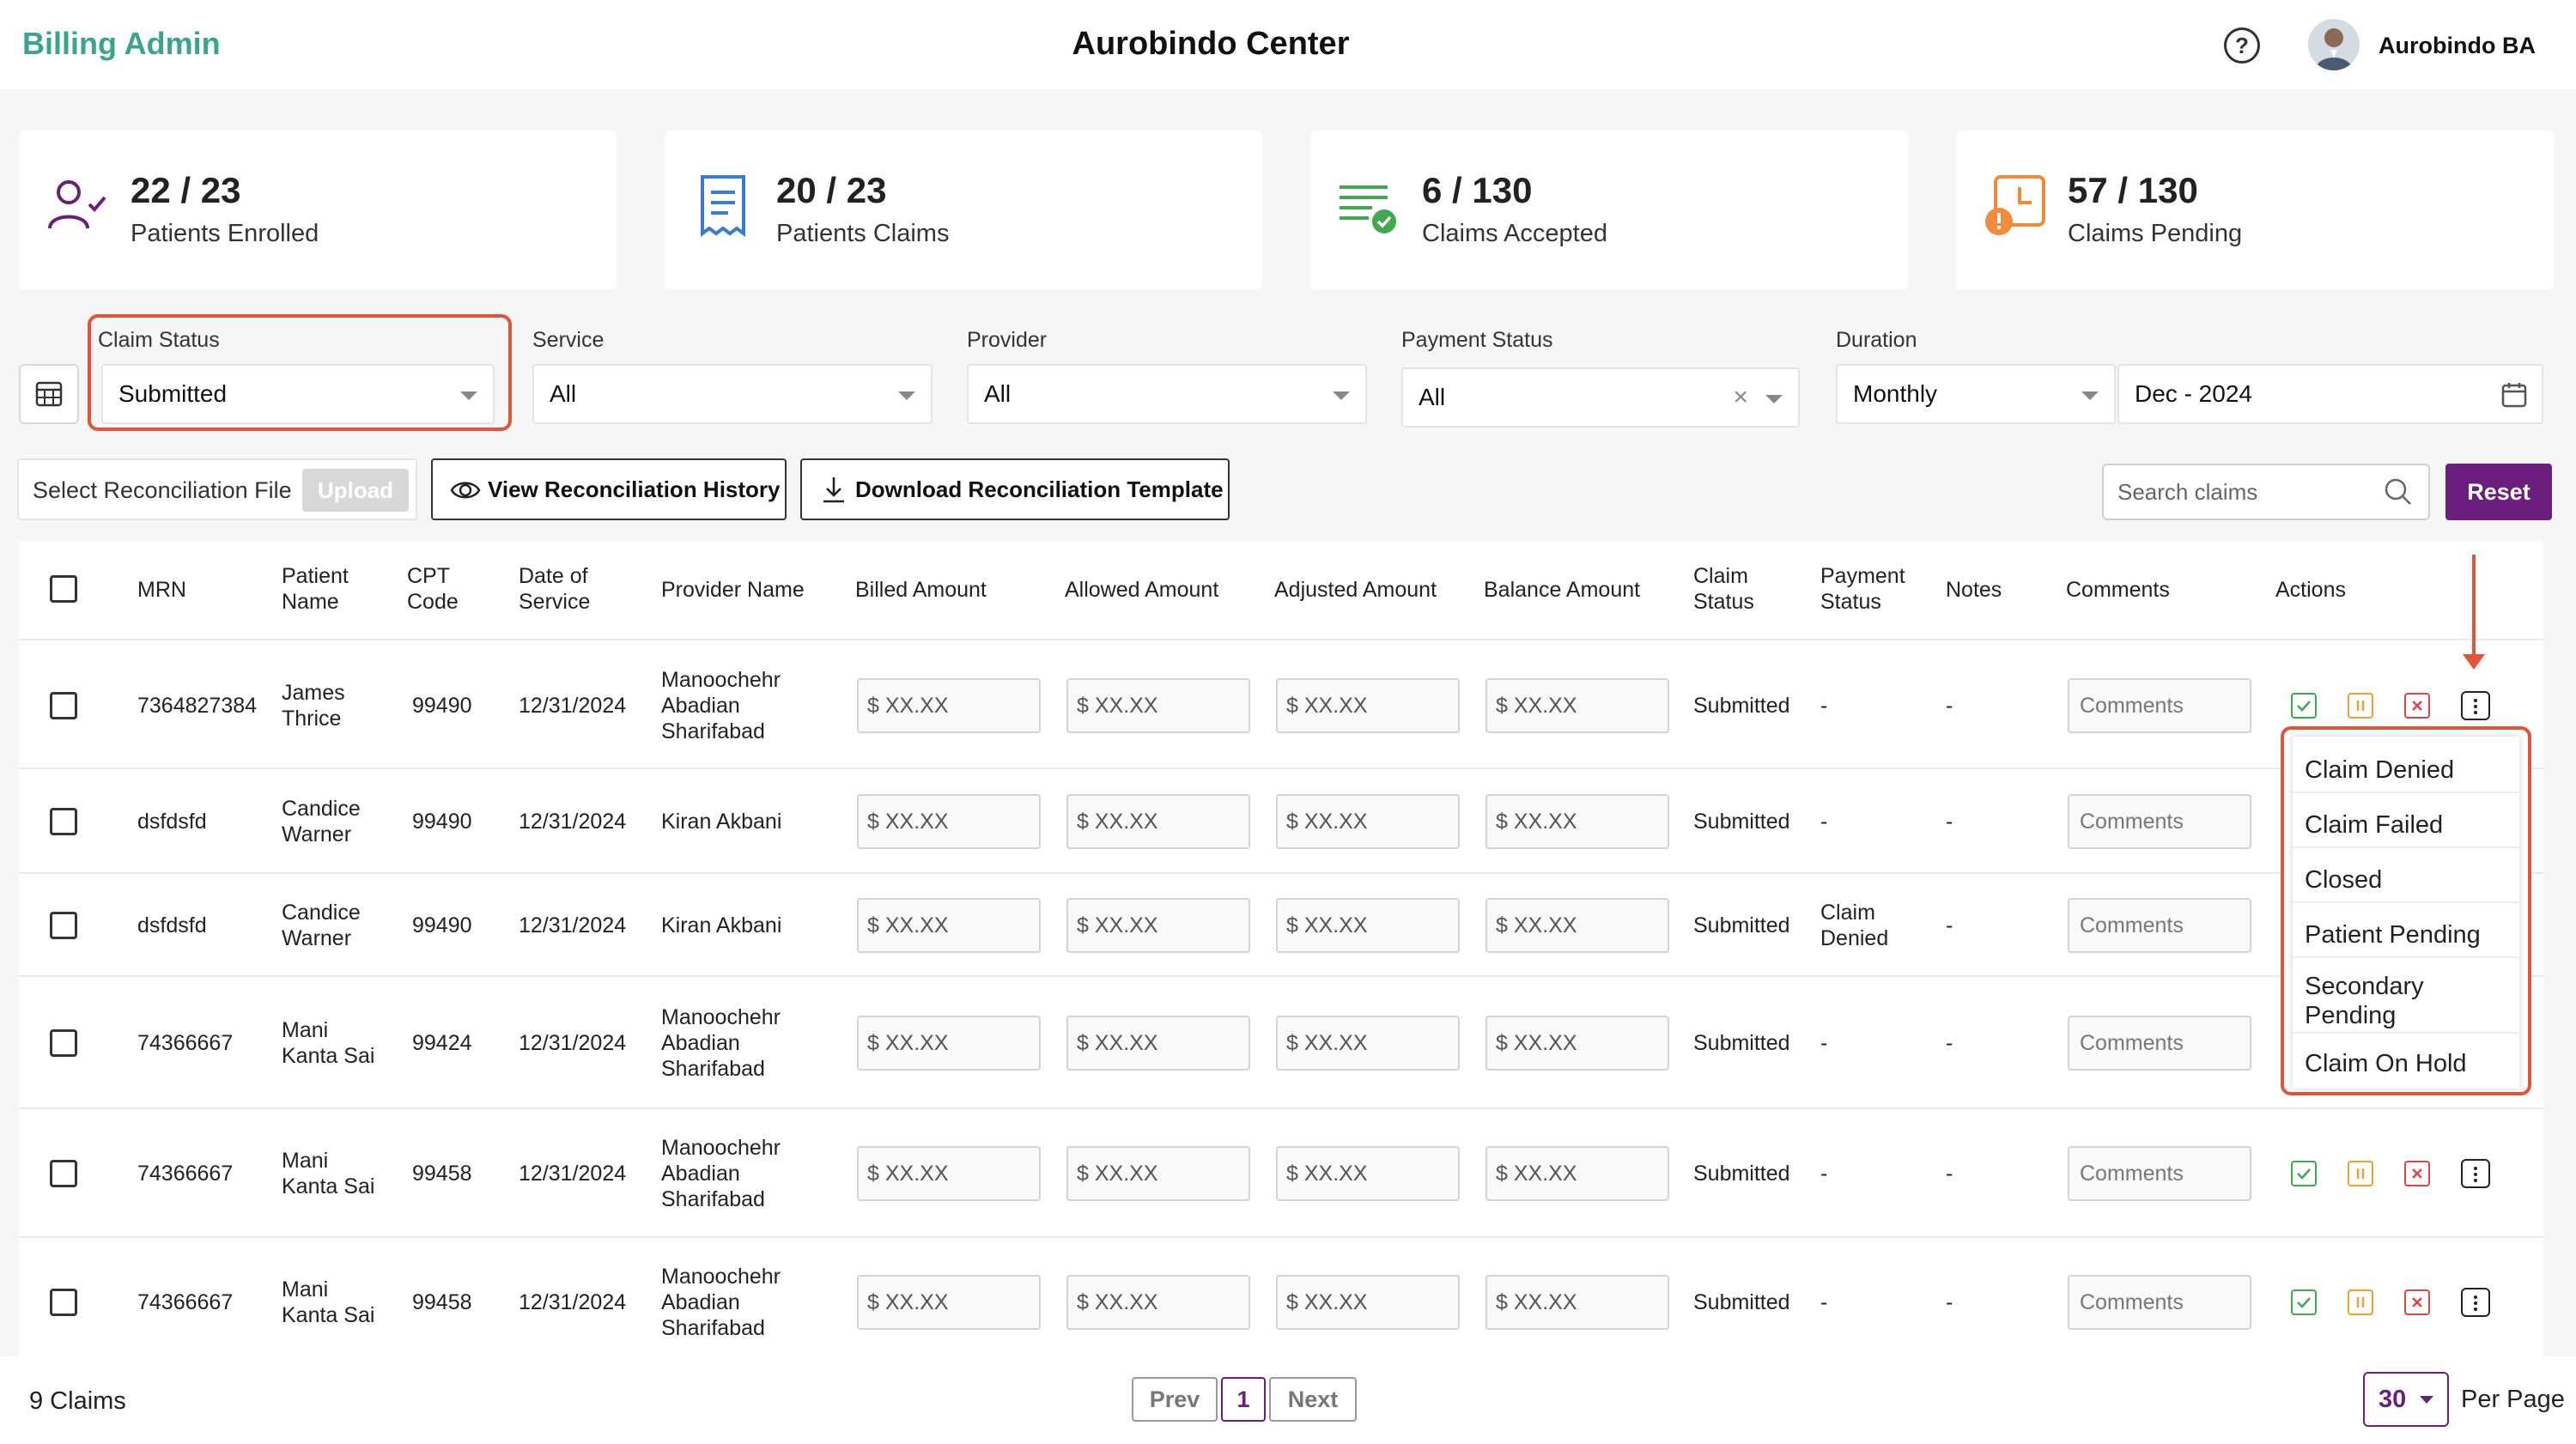  Describe the element at coordinates (2406, 1000) in the screenshot. I see `menu-item-secondary-pending: Secondary Pending` at that location.